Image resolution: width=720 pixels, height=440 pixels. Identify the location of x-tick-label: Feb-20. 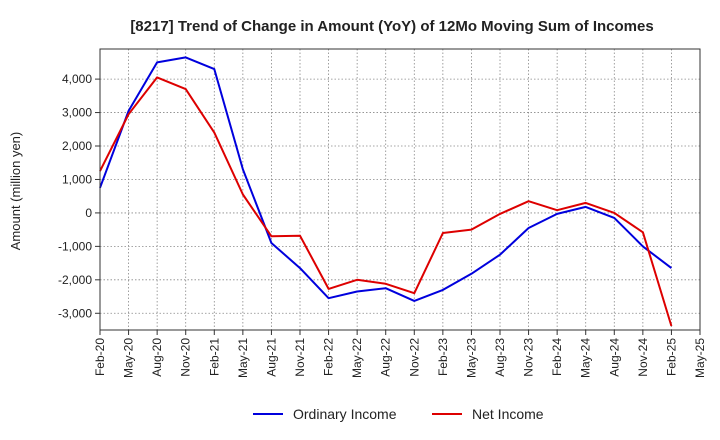
(100, 357).